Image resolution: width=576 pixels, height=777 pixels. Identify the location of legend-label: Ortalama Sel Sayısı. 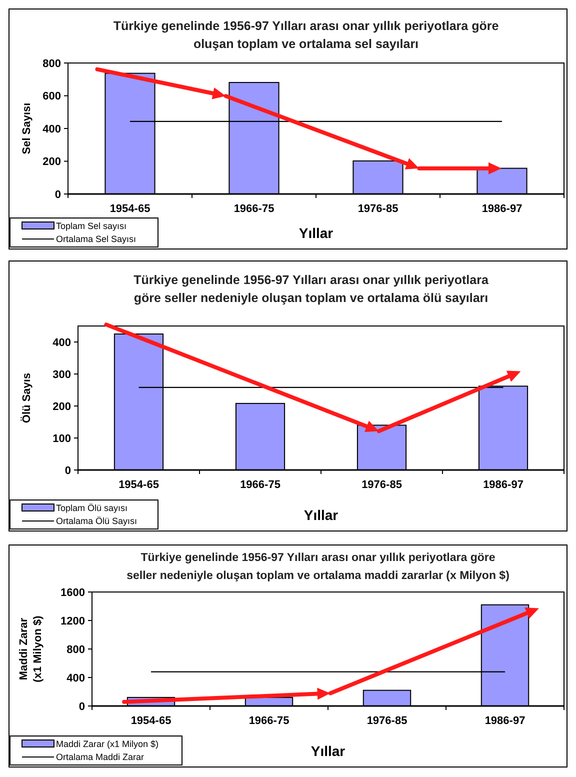
(96, 239).